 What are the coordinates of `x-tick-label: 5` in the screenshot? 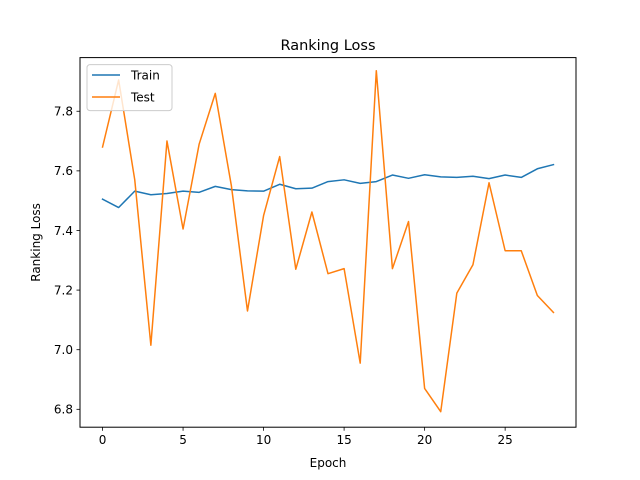 It's located at (183, 440).